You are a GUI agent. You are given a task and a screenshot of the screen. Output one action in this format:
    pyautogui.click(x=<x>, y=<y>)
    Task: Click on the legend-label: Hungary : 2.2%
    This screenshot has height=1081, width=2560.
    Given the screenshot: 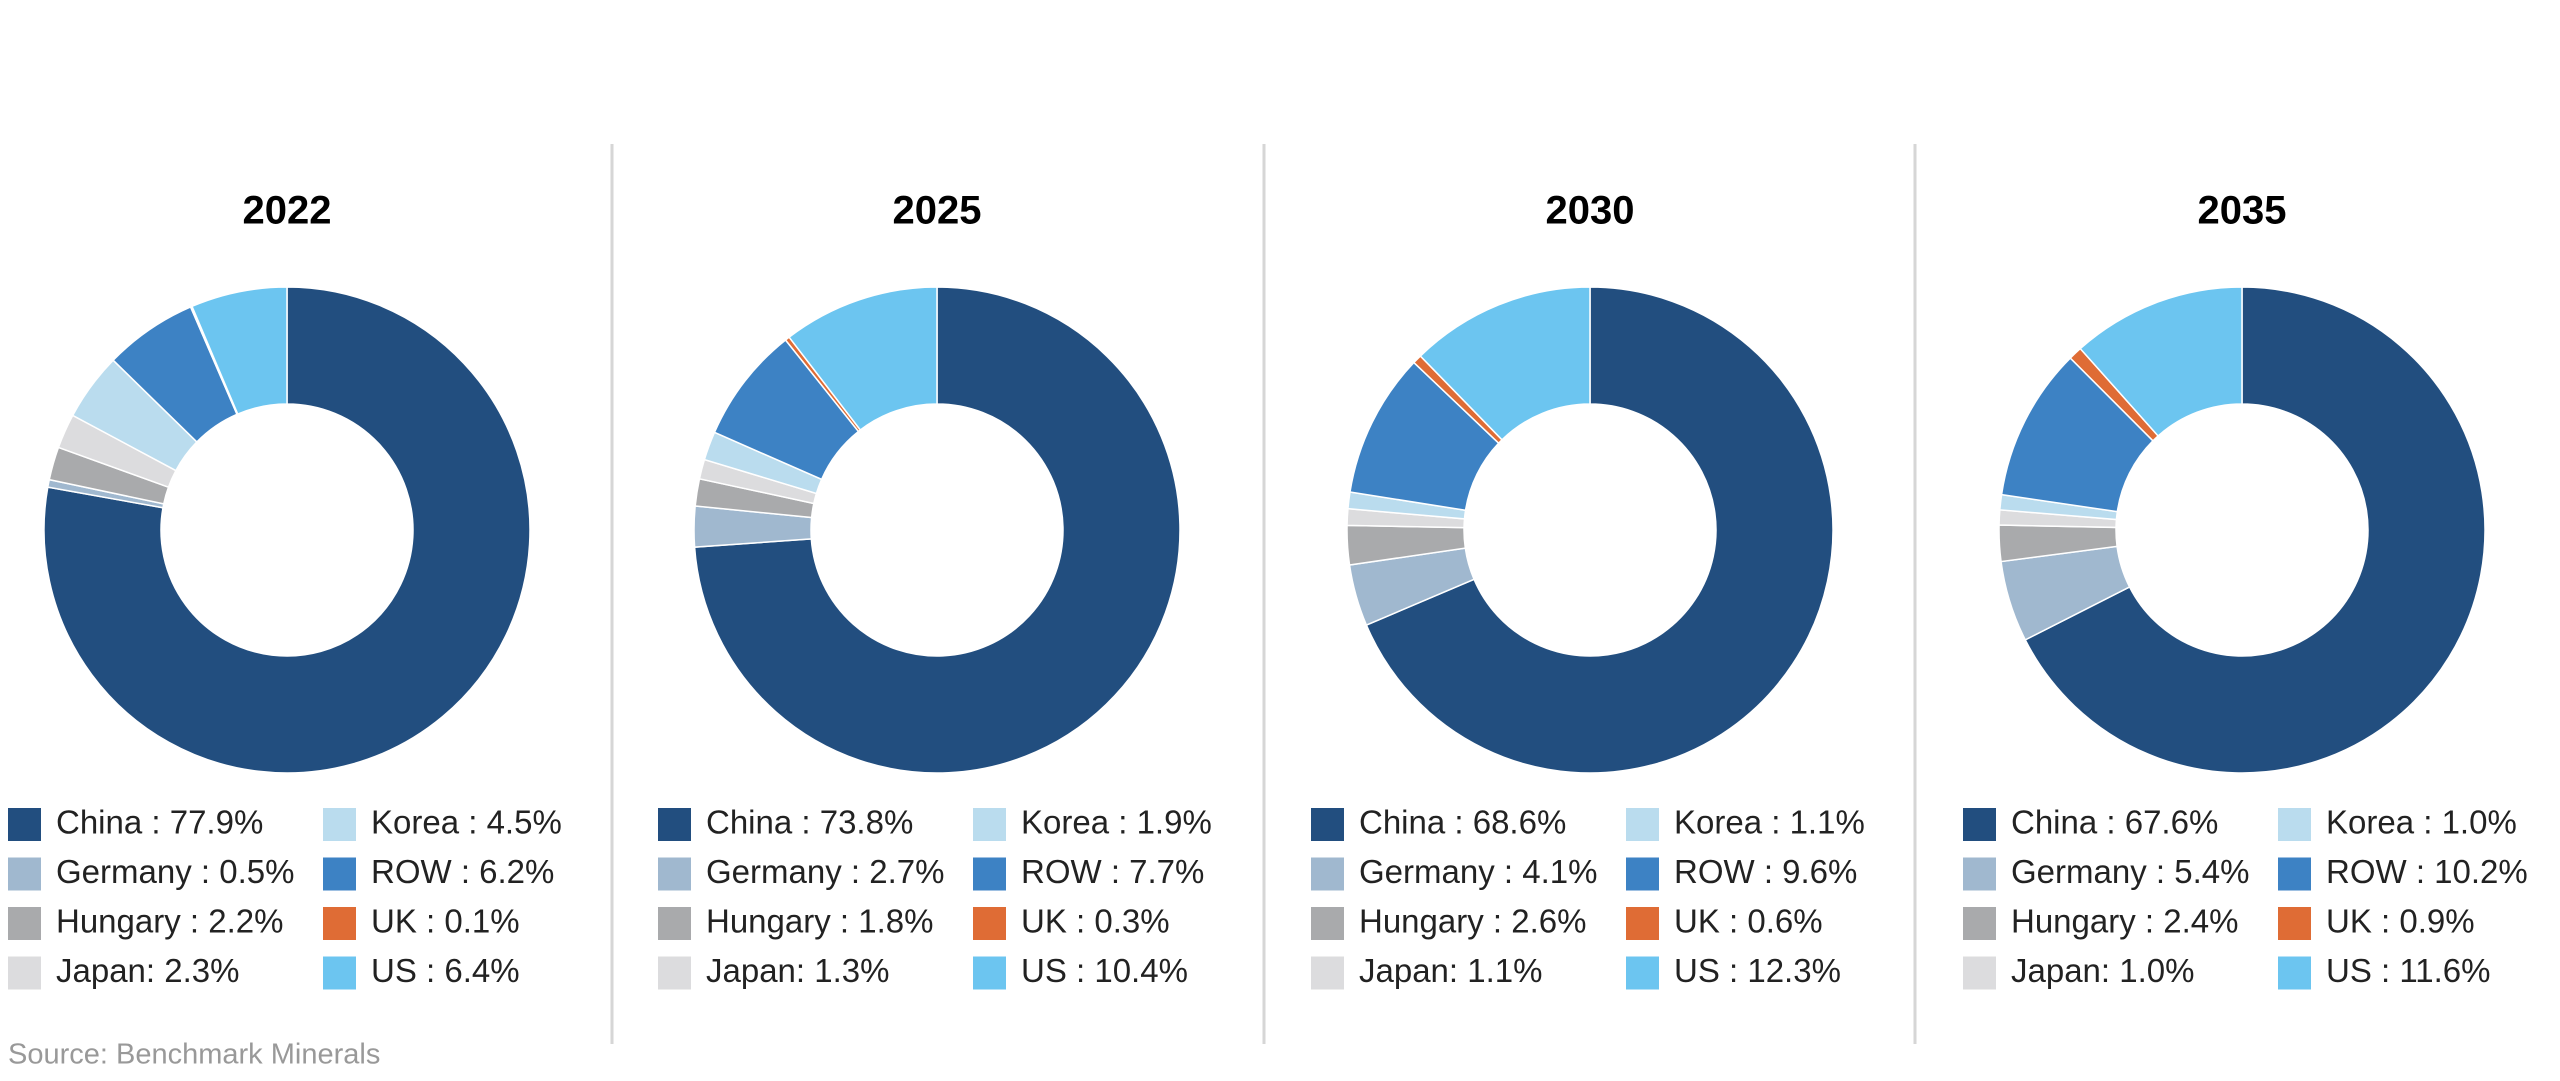 What is the action you would take?
    pyautogui.click(x=169, y=921)
    